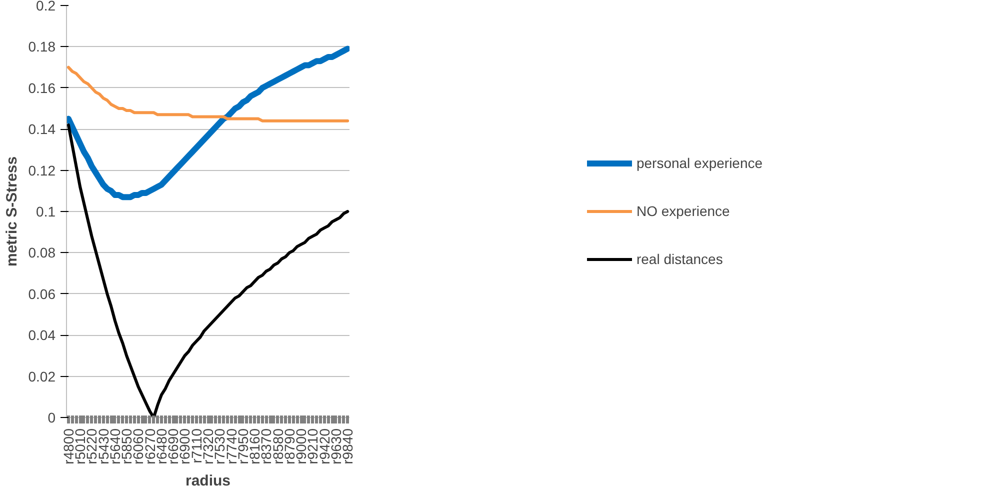  Describe the element at coordinates (42, 170) in the screenshot. I see `y-tick-label: 0.12` at that location.